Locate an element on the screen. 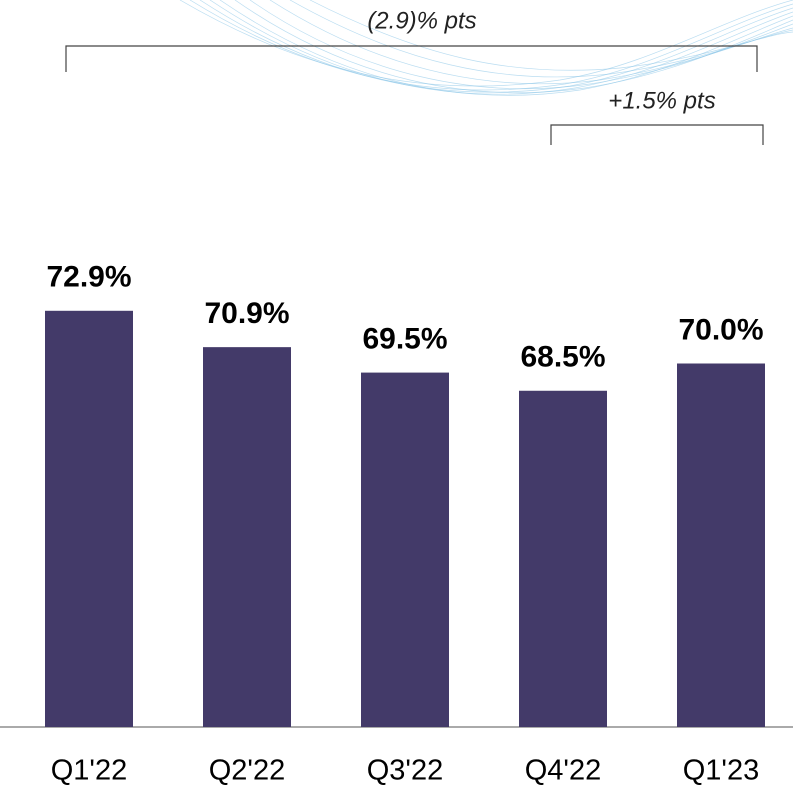  decoration-wave is located at coordinates (486, 48).